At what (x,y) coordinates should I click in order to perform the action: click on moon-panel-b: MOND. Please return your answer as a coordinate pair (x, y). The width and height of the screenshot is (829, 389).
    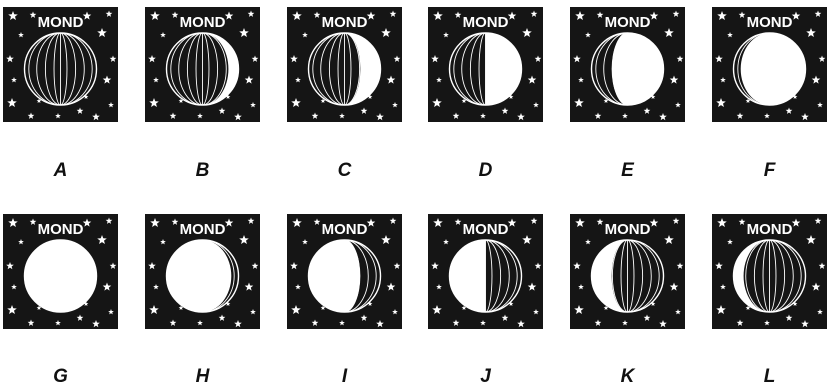
    Looking at the image, I should click on (202, 64).